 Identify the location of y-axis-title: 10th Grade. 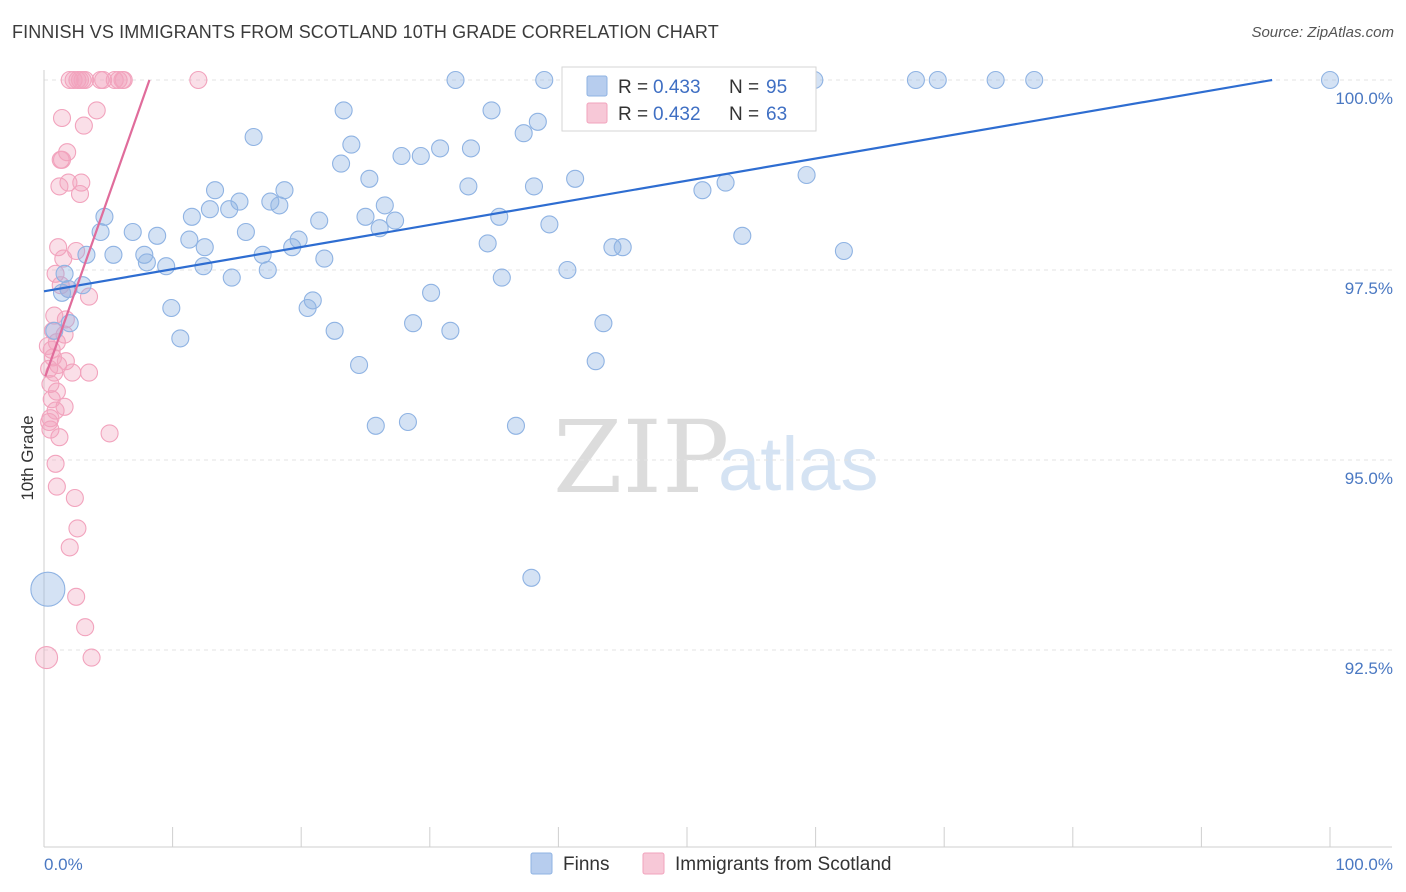
(27, 457).